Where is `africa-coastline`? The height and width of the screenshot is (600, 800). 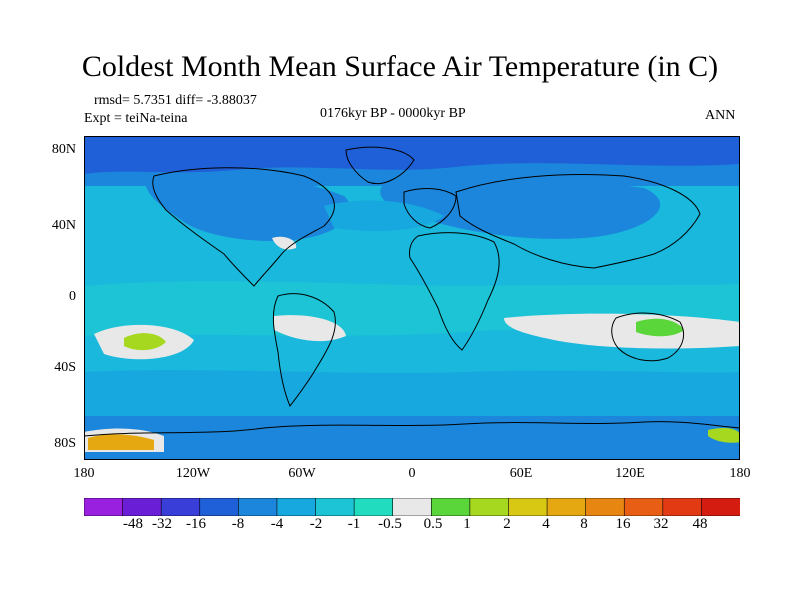
africa-coastline is located at coordinates (454, 291).